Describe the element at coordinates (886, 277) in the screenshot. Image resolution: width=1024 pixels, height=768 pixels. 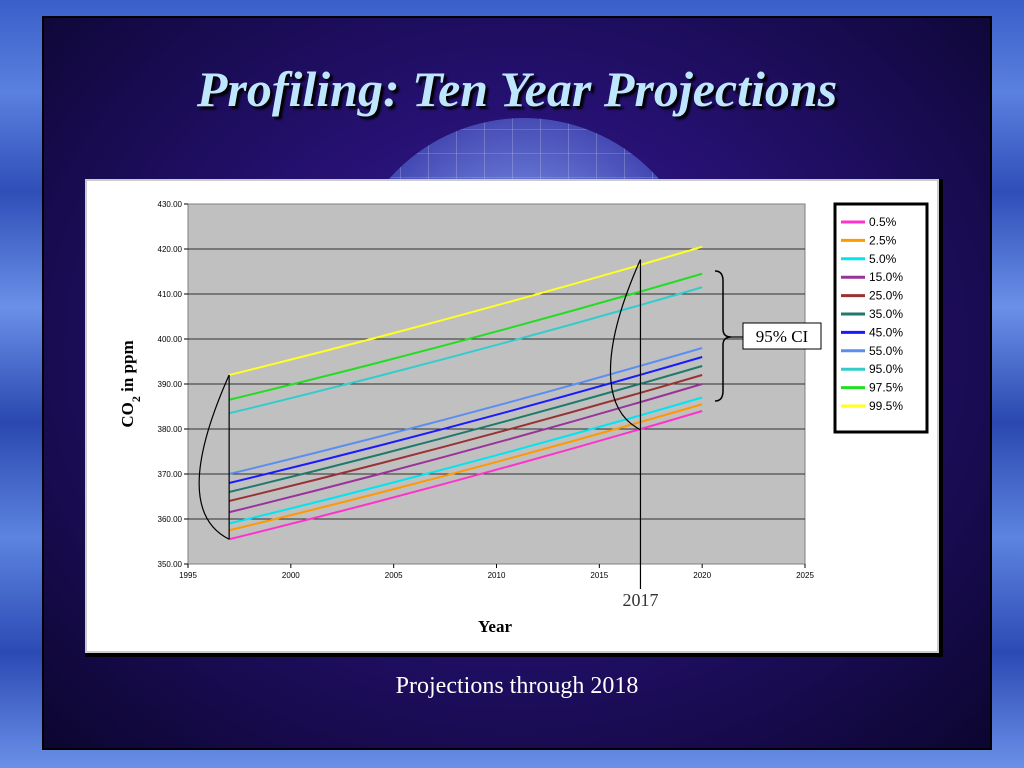
I see `legend-label: 15.0%` at that location.